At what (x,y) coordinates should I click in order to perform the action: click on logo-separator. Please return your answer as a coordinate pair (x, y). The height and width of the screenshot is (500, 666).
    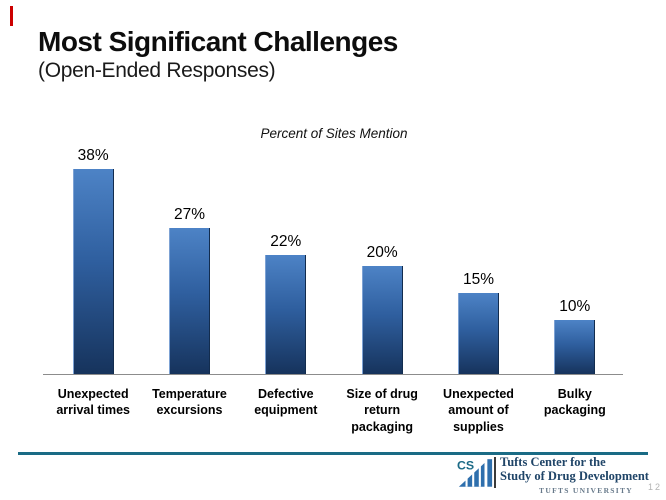
    Looking at the image, I should click on (495, 472).